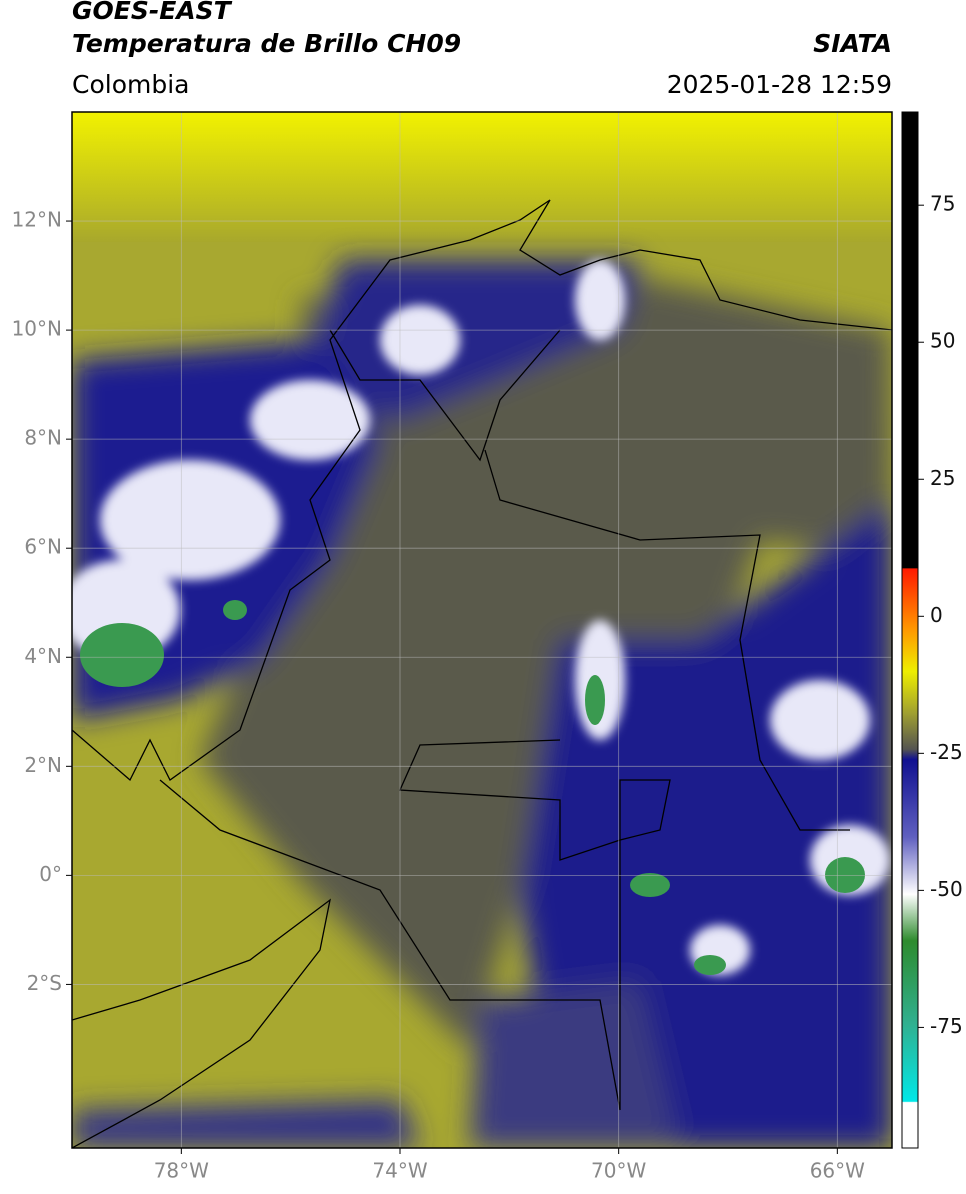 Image resolution: width=966 pixels, height=1194 pixels. I want to click on subtitle: Temperatura de Brillo CH09, so click(266, 43).